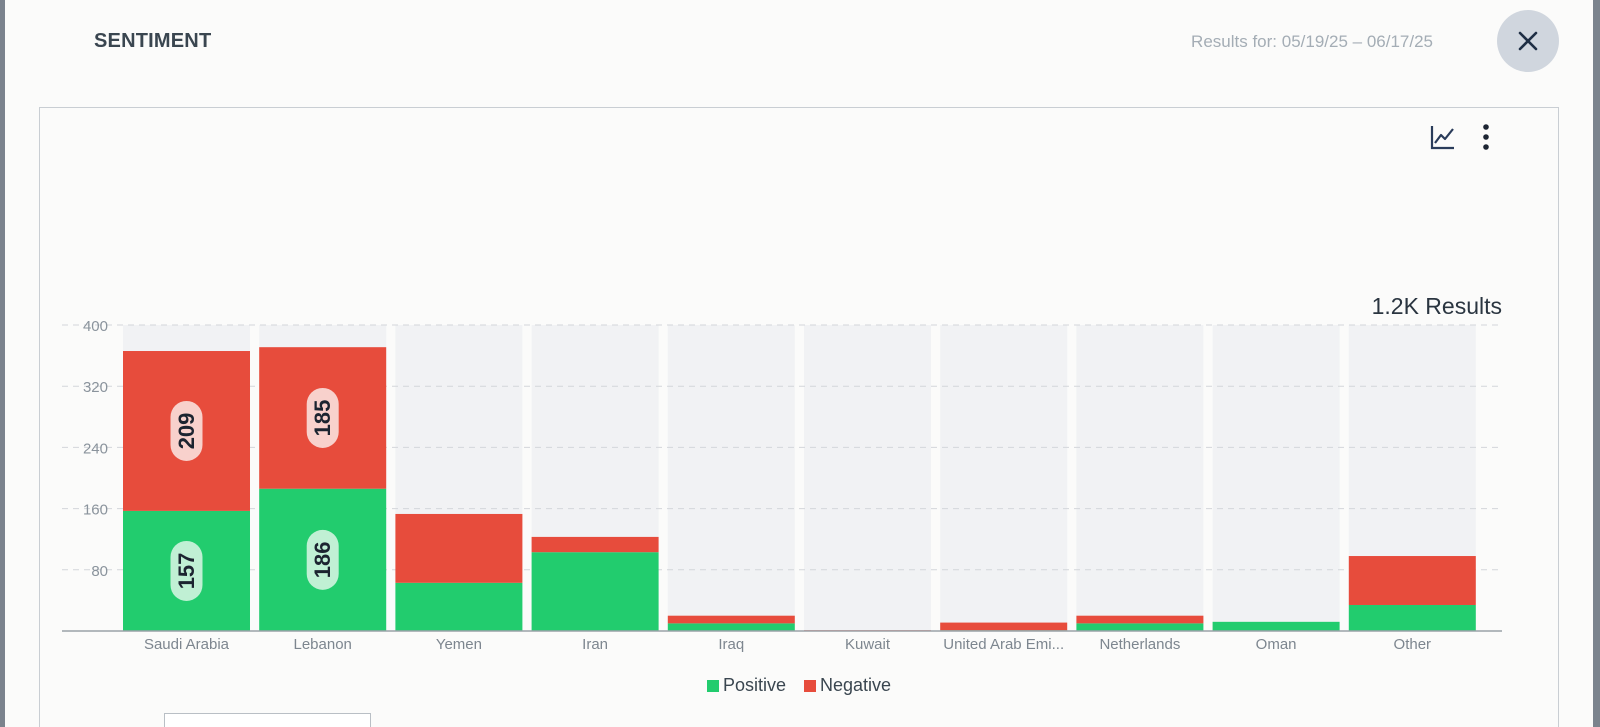 This screenshot has width=1600, height=727. What do you see at coordinates (95, 387) in the screenshot?
I see `y-tick-label: 320` at bounding box center [95, 387].